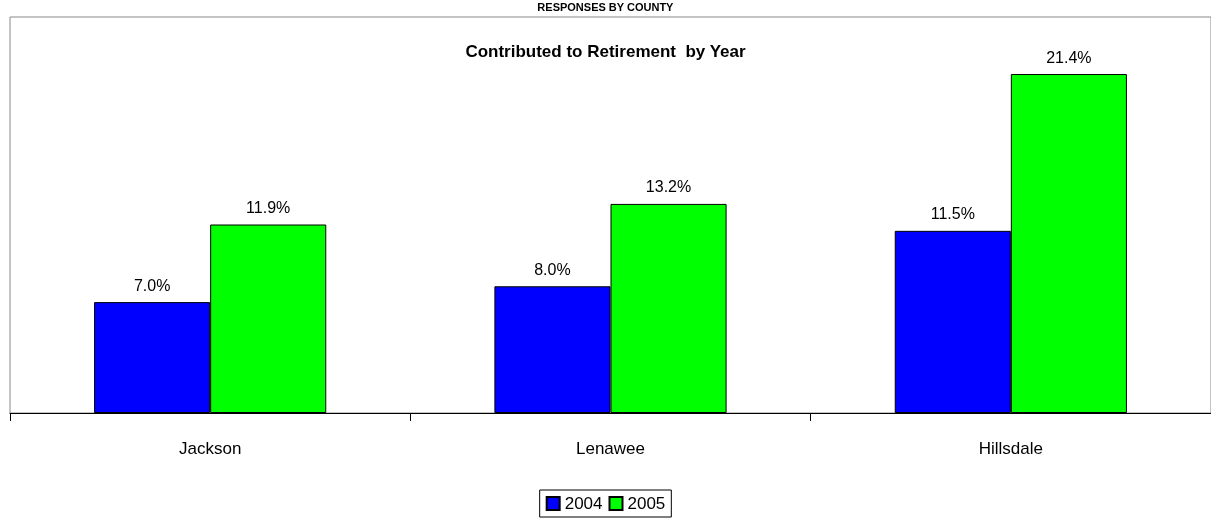 Image resolution: width=1211 pixels, height=523 pixels. What do you see at coordinates (1010, 448) in the screenshot?
I see `x-tick-label: Hillsdale` at bounding box center [1010, 448].